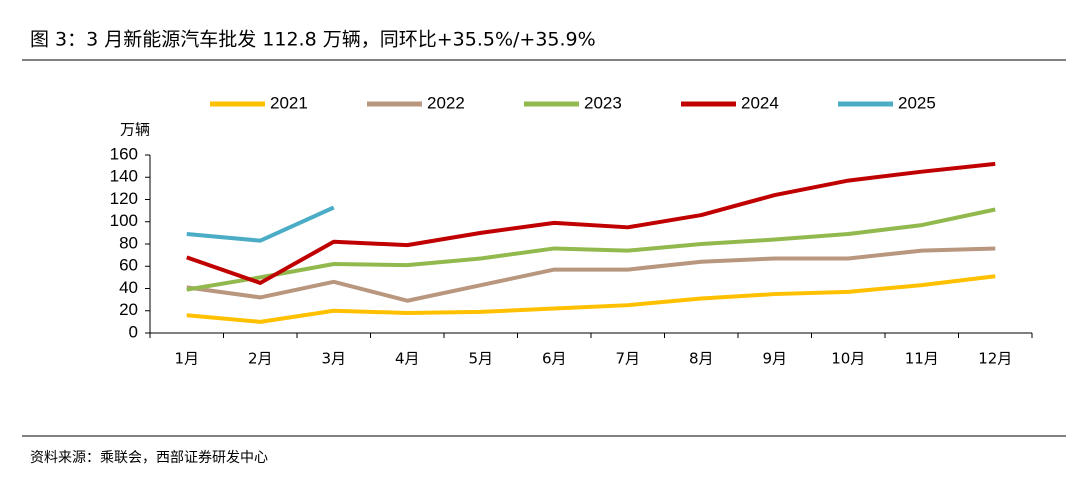 This screenshot has width=1080, height=481. What do you see at coordinates (128, 287) in the screenshot?
I see `y-tick-label: 40` at bounding box center [128, 287].